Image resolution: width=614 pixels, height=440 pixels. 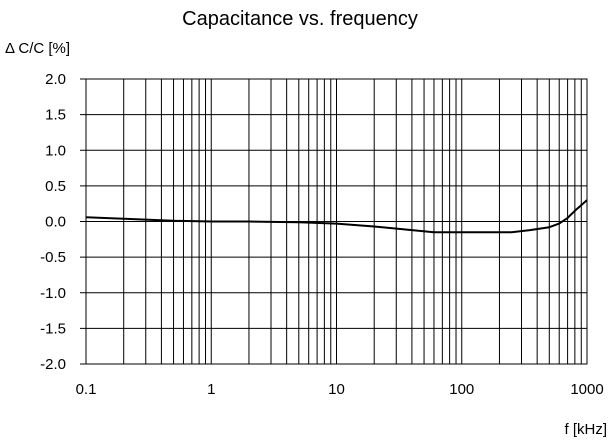 I want to click on x-tick-label: 1000, so click(x=586, y=389).